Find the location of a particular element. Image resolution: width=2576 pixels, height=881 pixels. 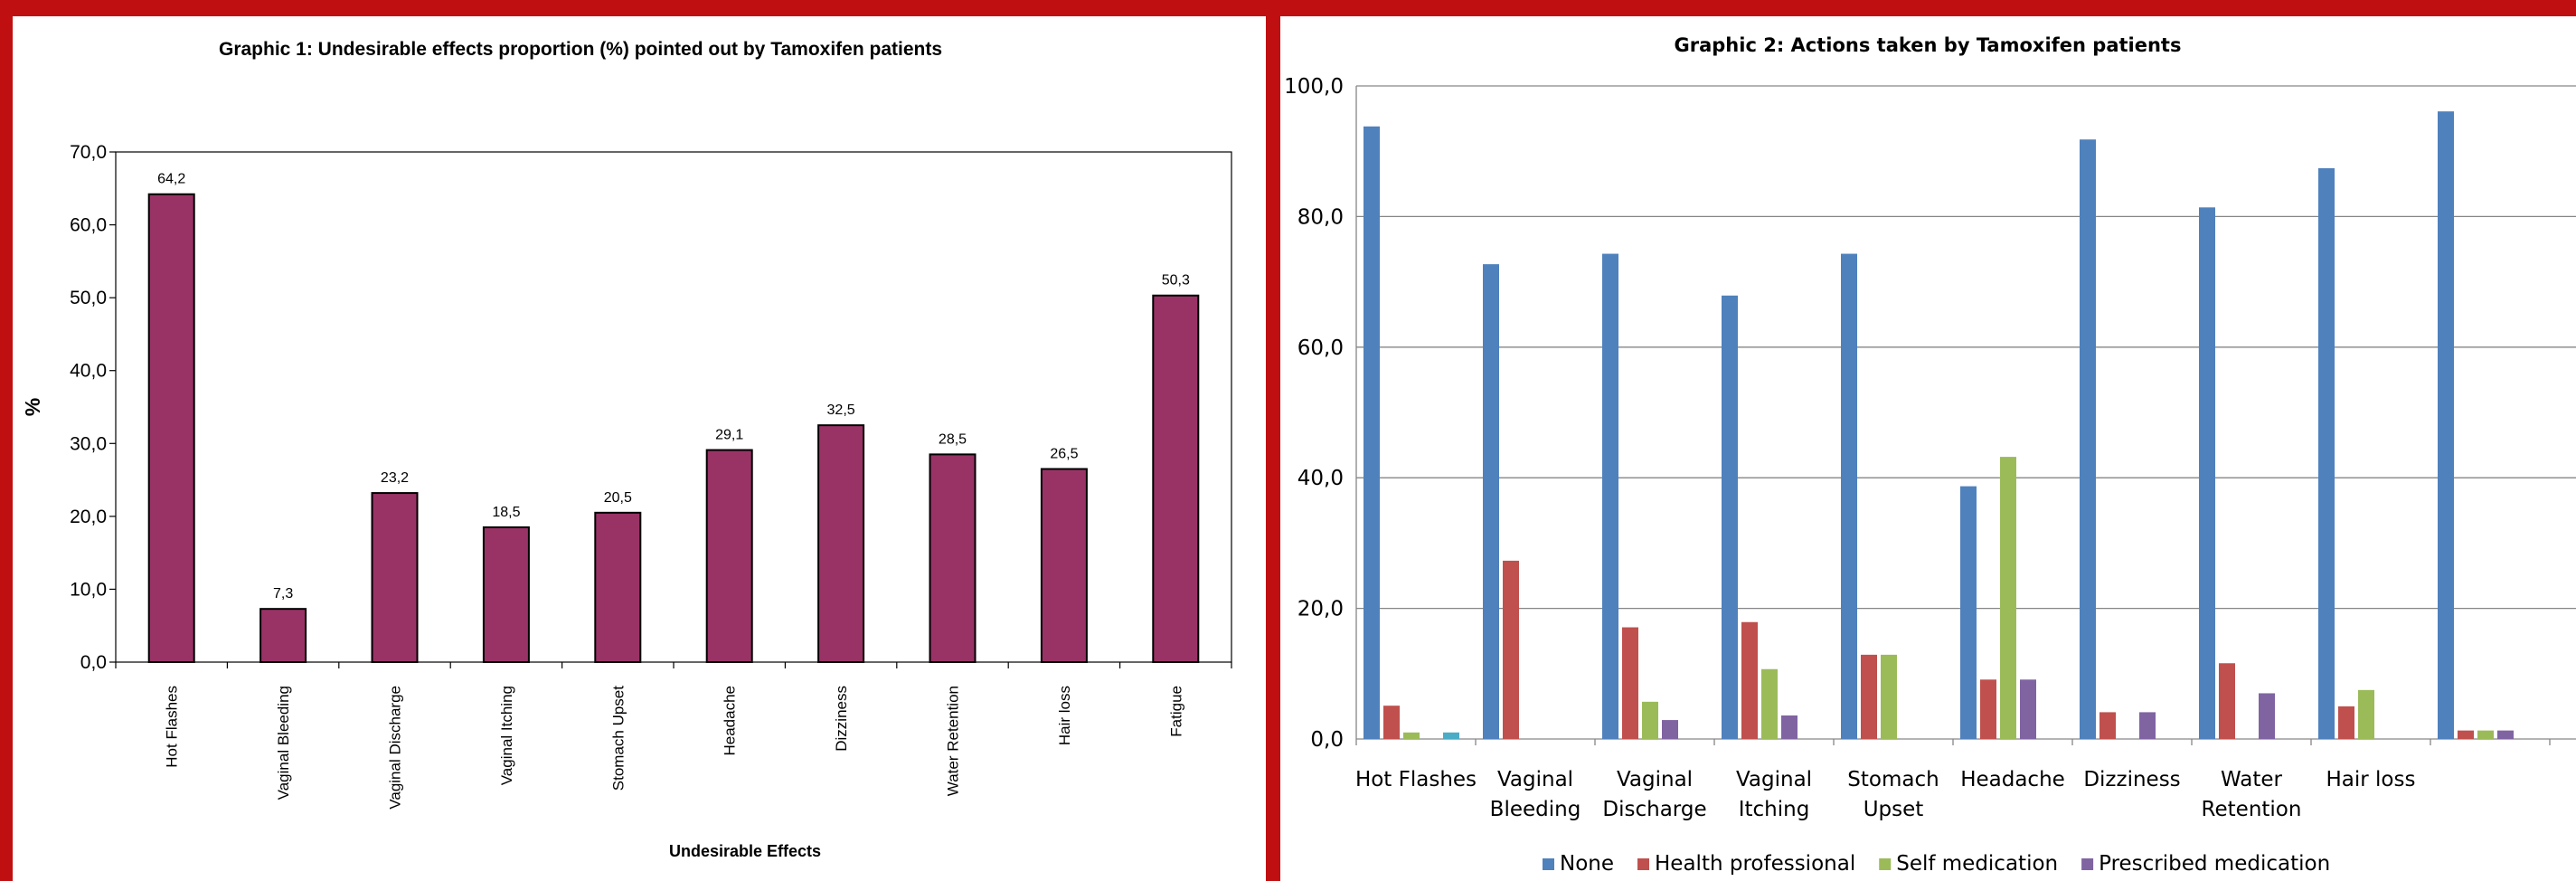

data-label: 20,5 is located at coordinates (618, 498).